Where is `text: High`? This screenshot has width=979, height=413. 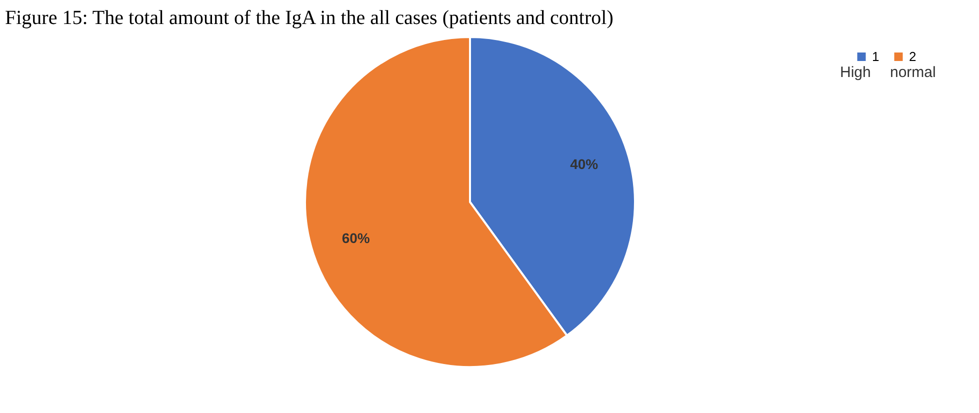
text: High is located at coordinates (855, 72).